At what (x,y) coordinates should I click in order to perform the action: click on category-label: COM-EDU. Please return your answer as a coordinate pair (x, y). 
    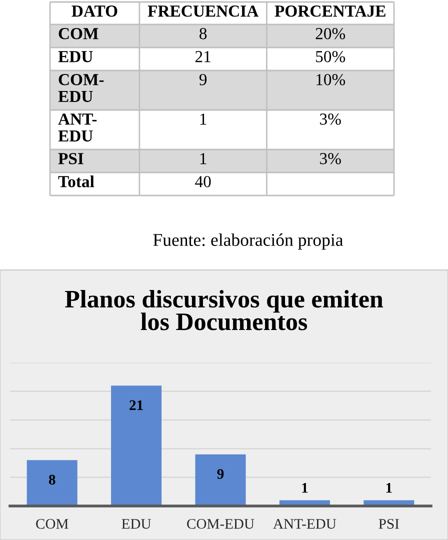
    Looking at the image, I should click on (81, 88).